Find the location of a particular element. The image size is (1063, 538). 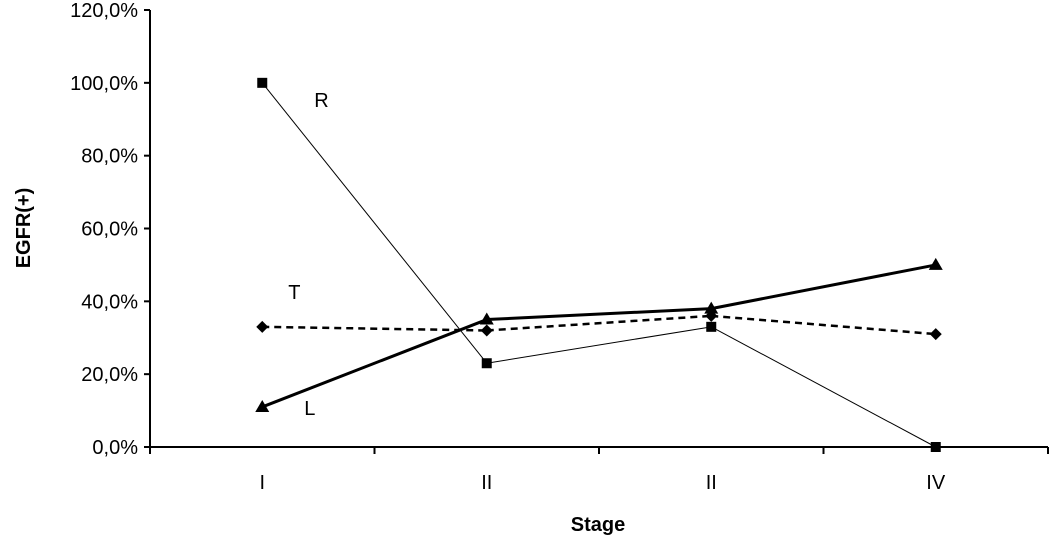

x-tick-label: I is located at coordinates (262, 483).